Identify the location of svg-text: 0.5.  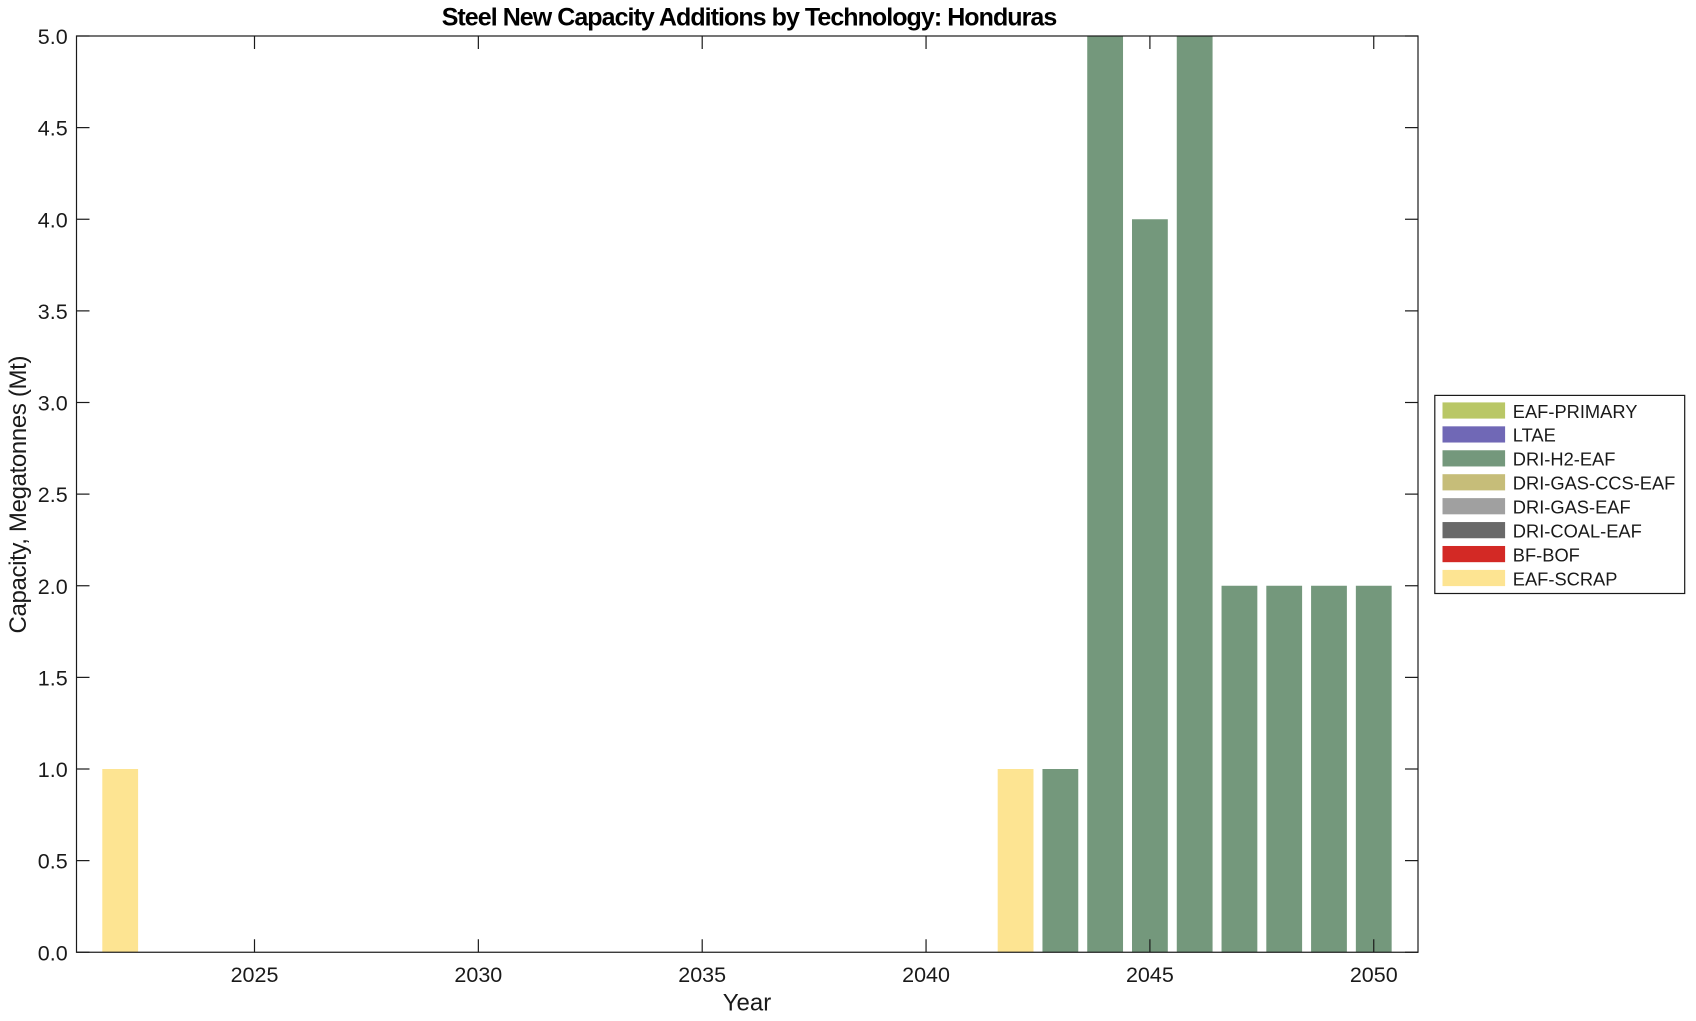
(53, 862).